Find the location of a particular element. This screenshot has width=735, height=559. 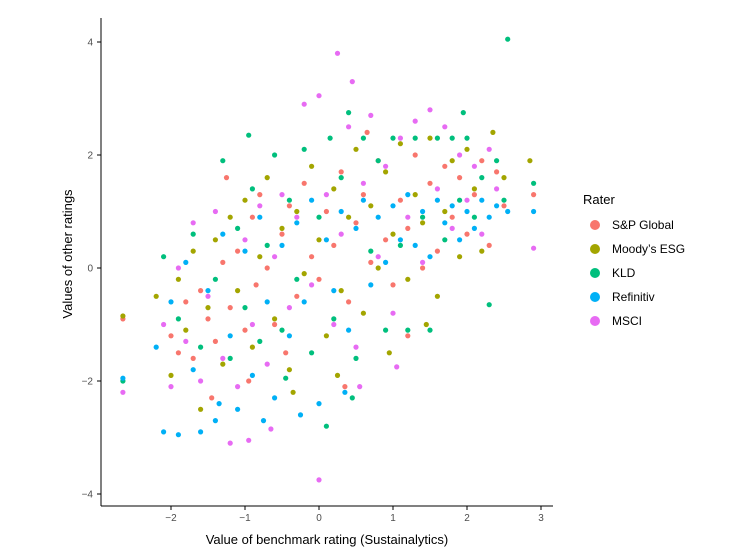

y-tick-label: 2 is located at coordinates (90, 156).